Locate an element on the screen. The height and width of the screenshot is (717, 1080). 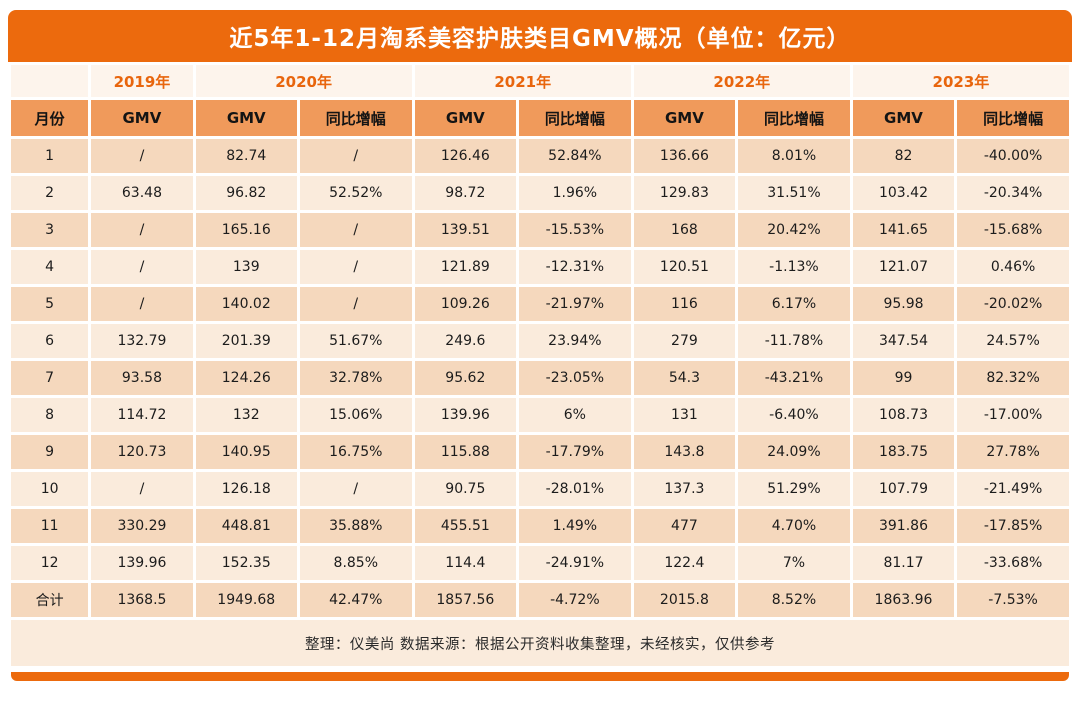
yoy-cell: 0.46% is located at coordinates (1013, 267).